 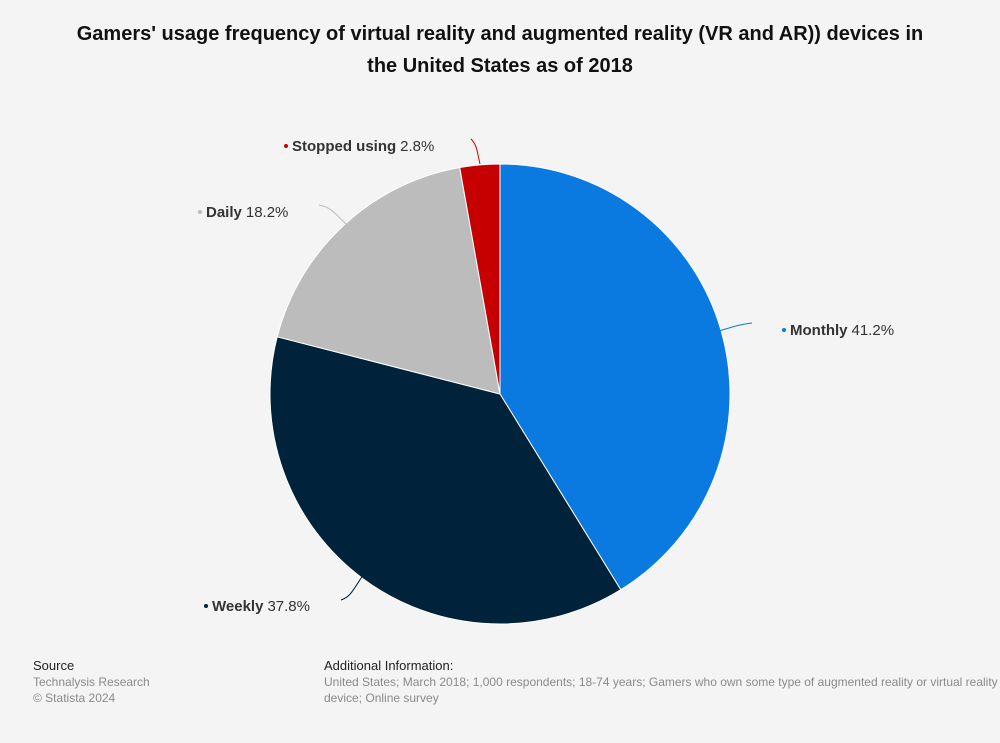 I want to click on leader-line-monthly, so click(x=735, y=327).